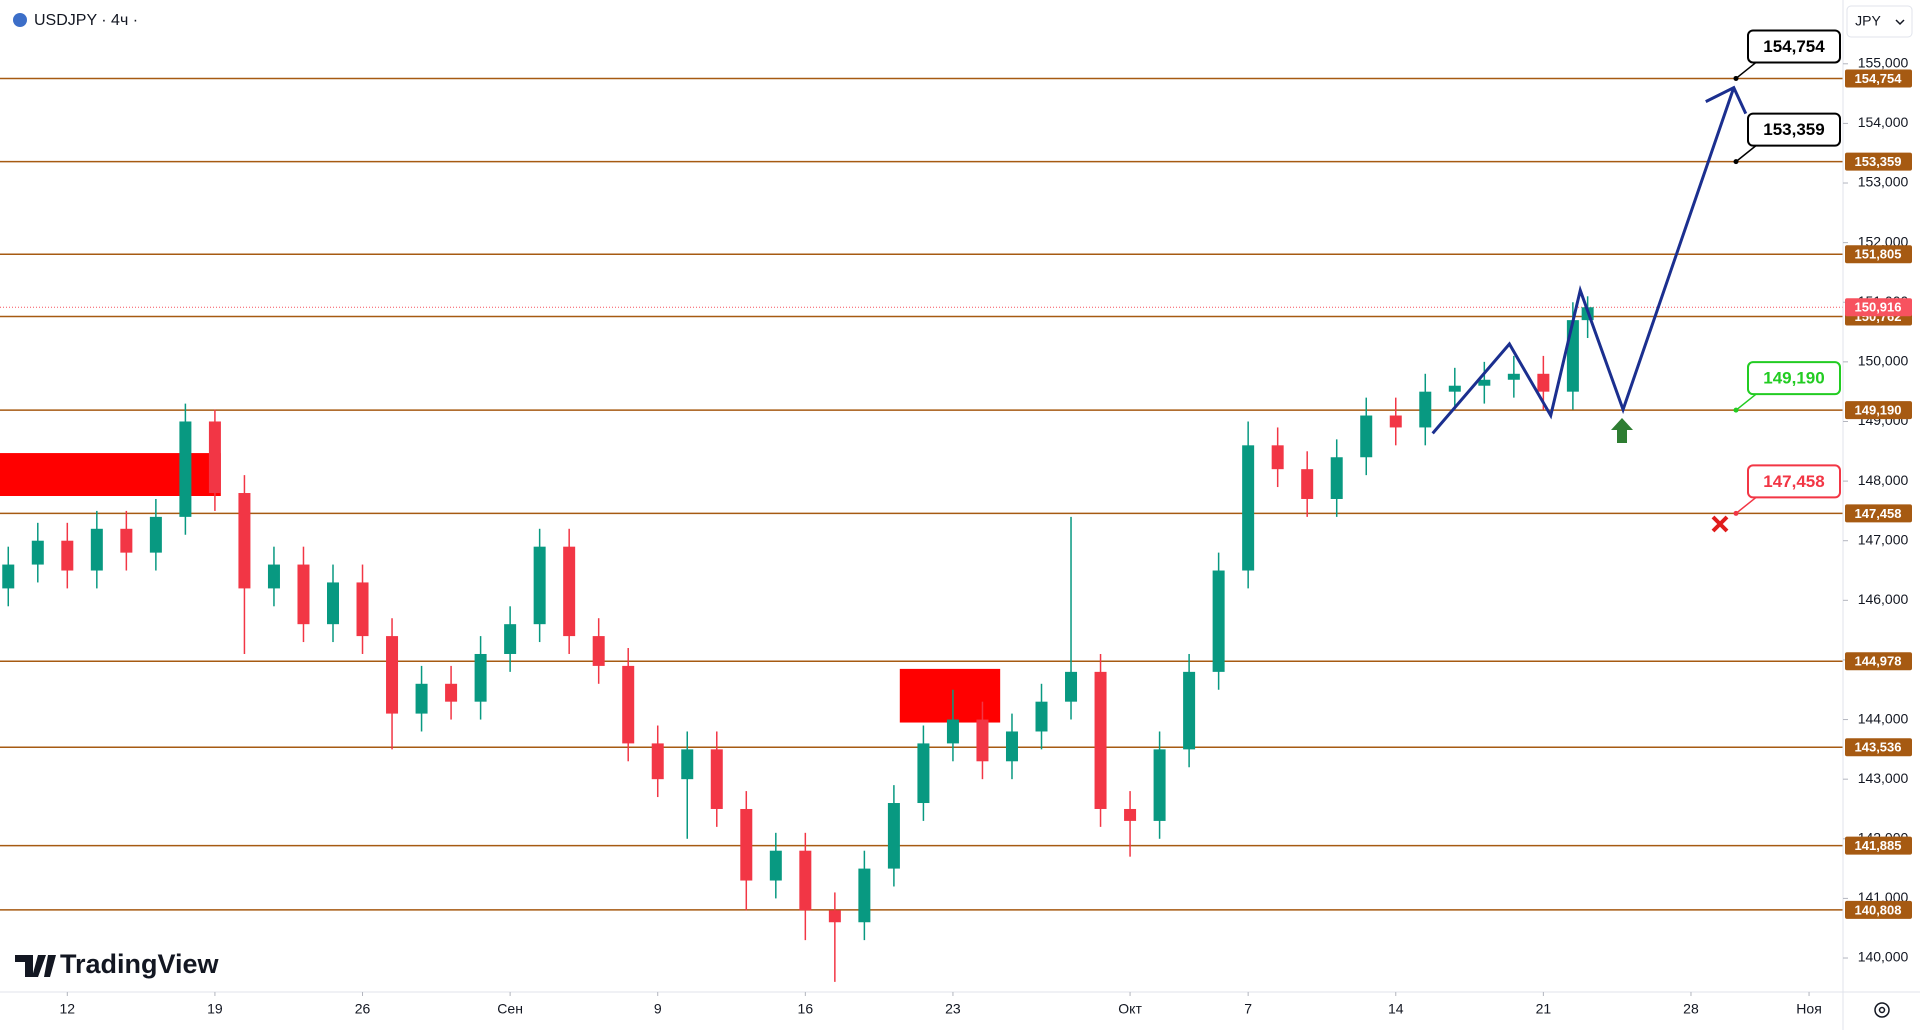  I want to click on x-tick-label: 7, so click(1248, 1009).